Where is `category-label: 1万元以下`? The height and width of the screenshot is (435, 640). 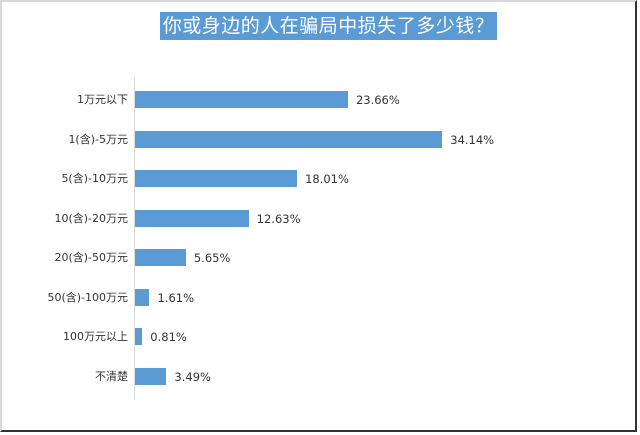 category-label: 1万元以下 is located at coordinates (102, 99).